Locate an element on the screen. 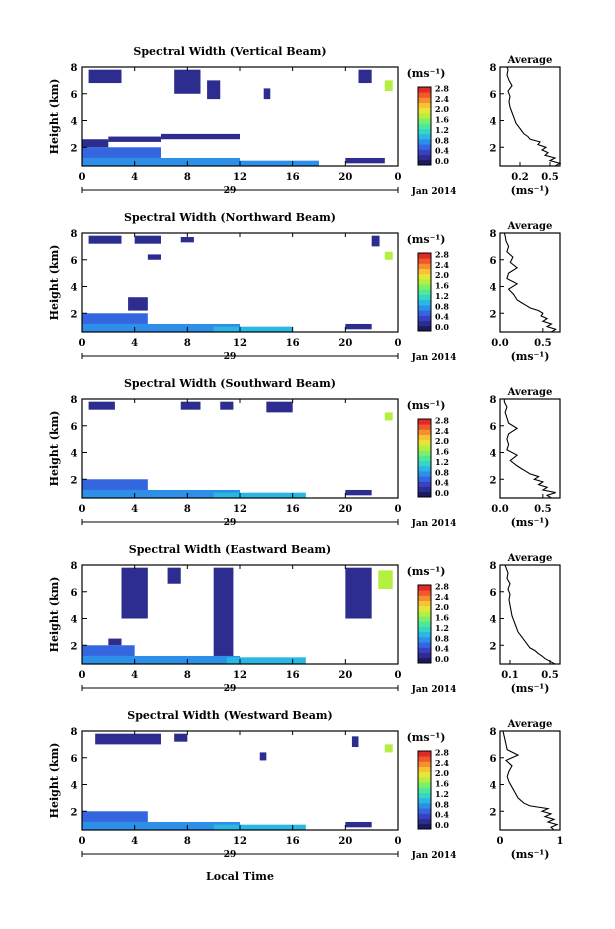 The image size is (615, 929). panel-title: Spectral Width (Westward Beam) is located at coordinates (229, 715).